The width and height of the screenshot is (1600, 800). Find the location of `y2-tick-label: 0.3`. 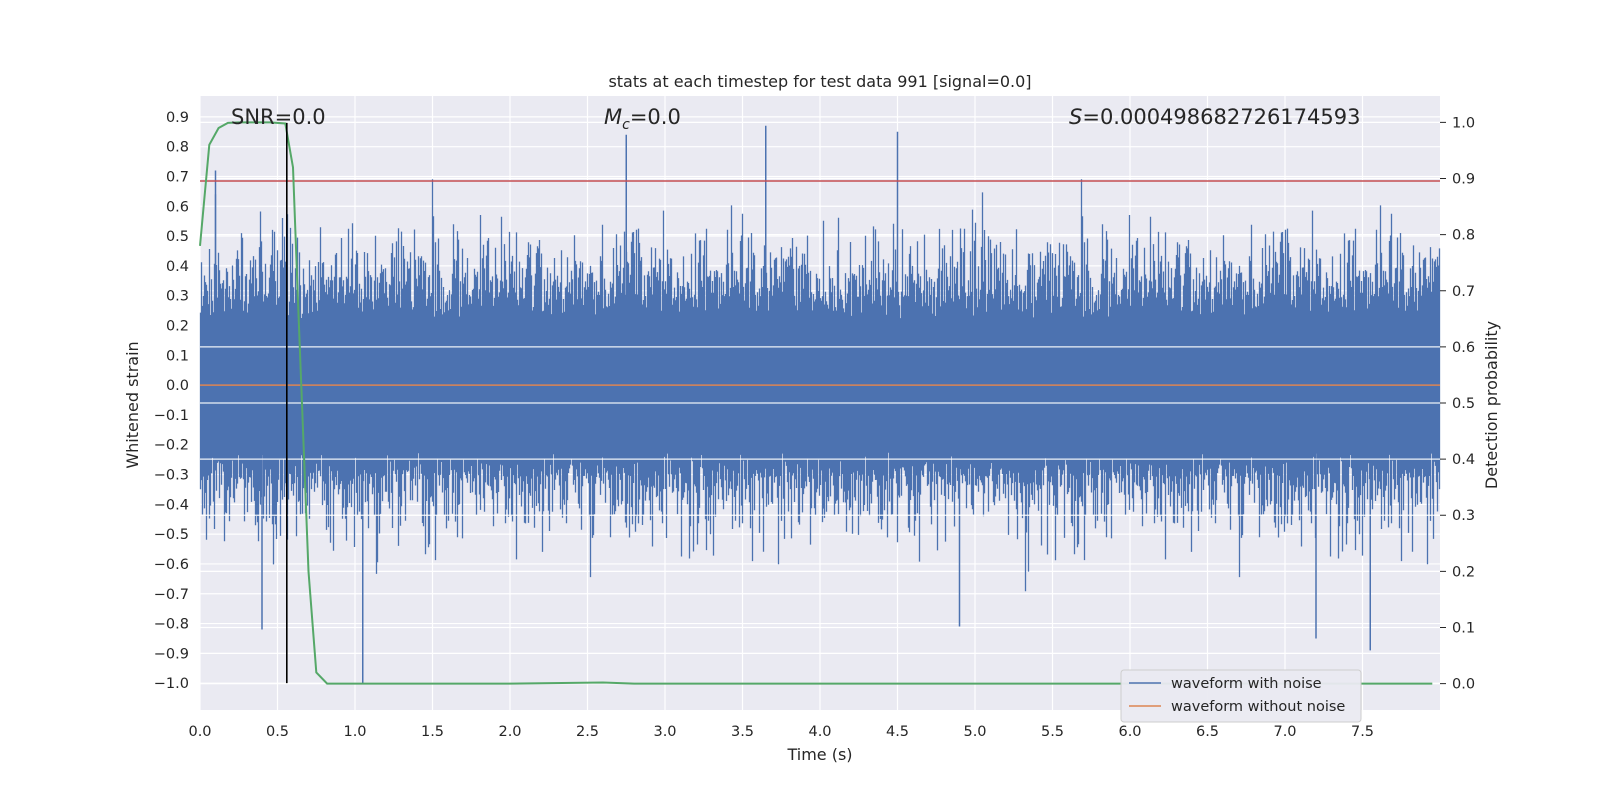

y2-tick-label: 0.3 is located at coordinates (1463, 516).